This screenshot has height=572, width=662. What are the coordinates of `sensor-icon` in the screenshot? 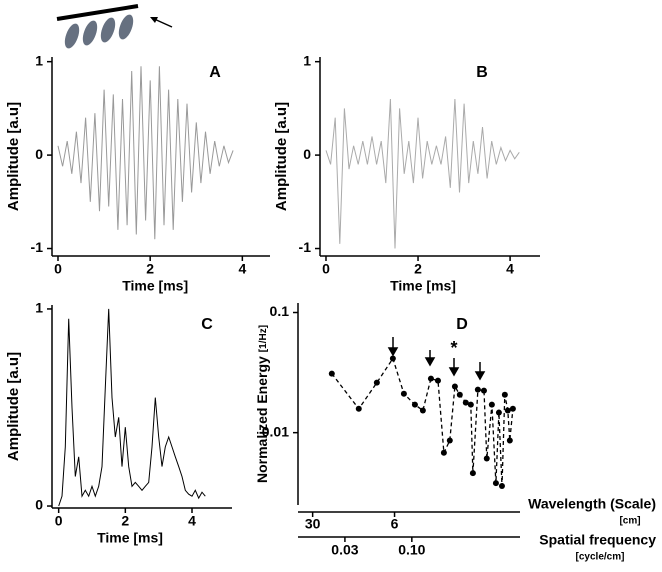 It's located at (114, 26).